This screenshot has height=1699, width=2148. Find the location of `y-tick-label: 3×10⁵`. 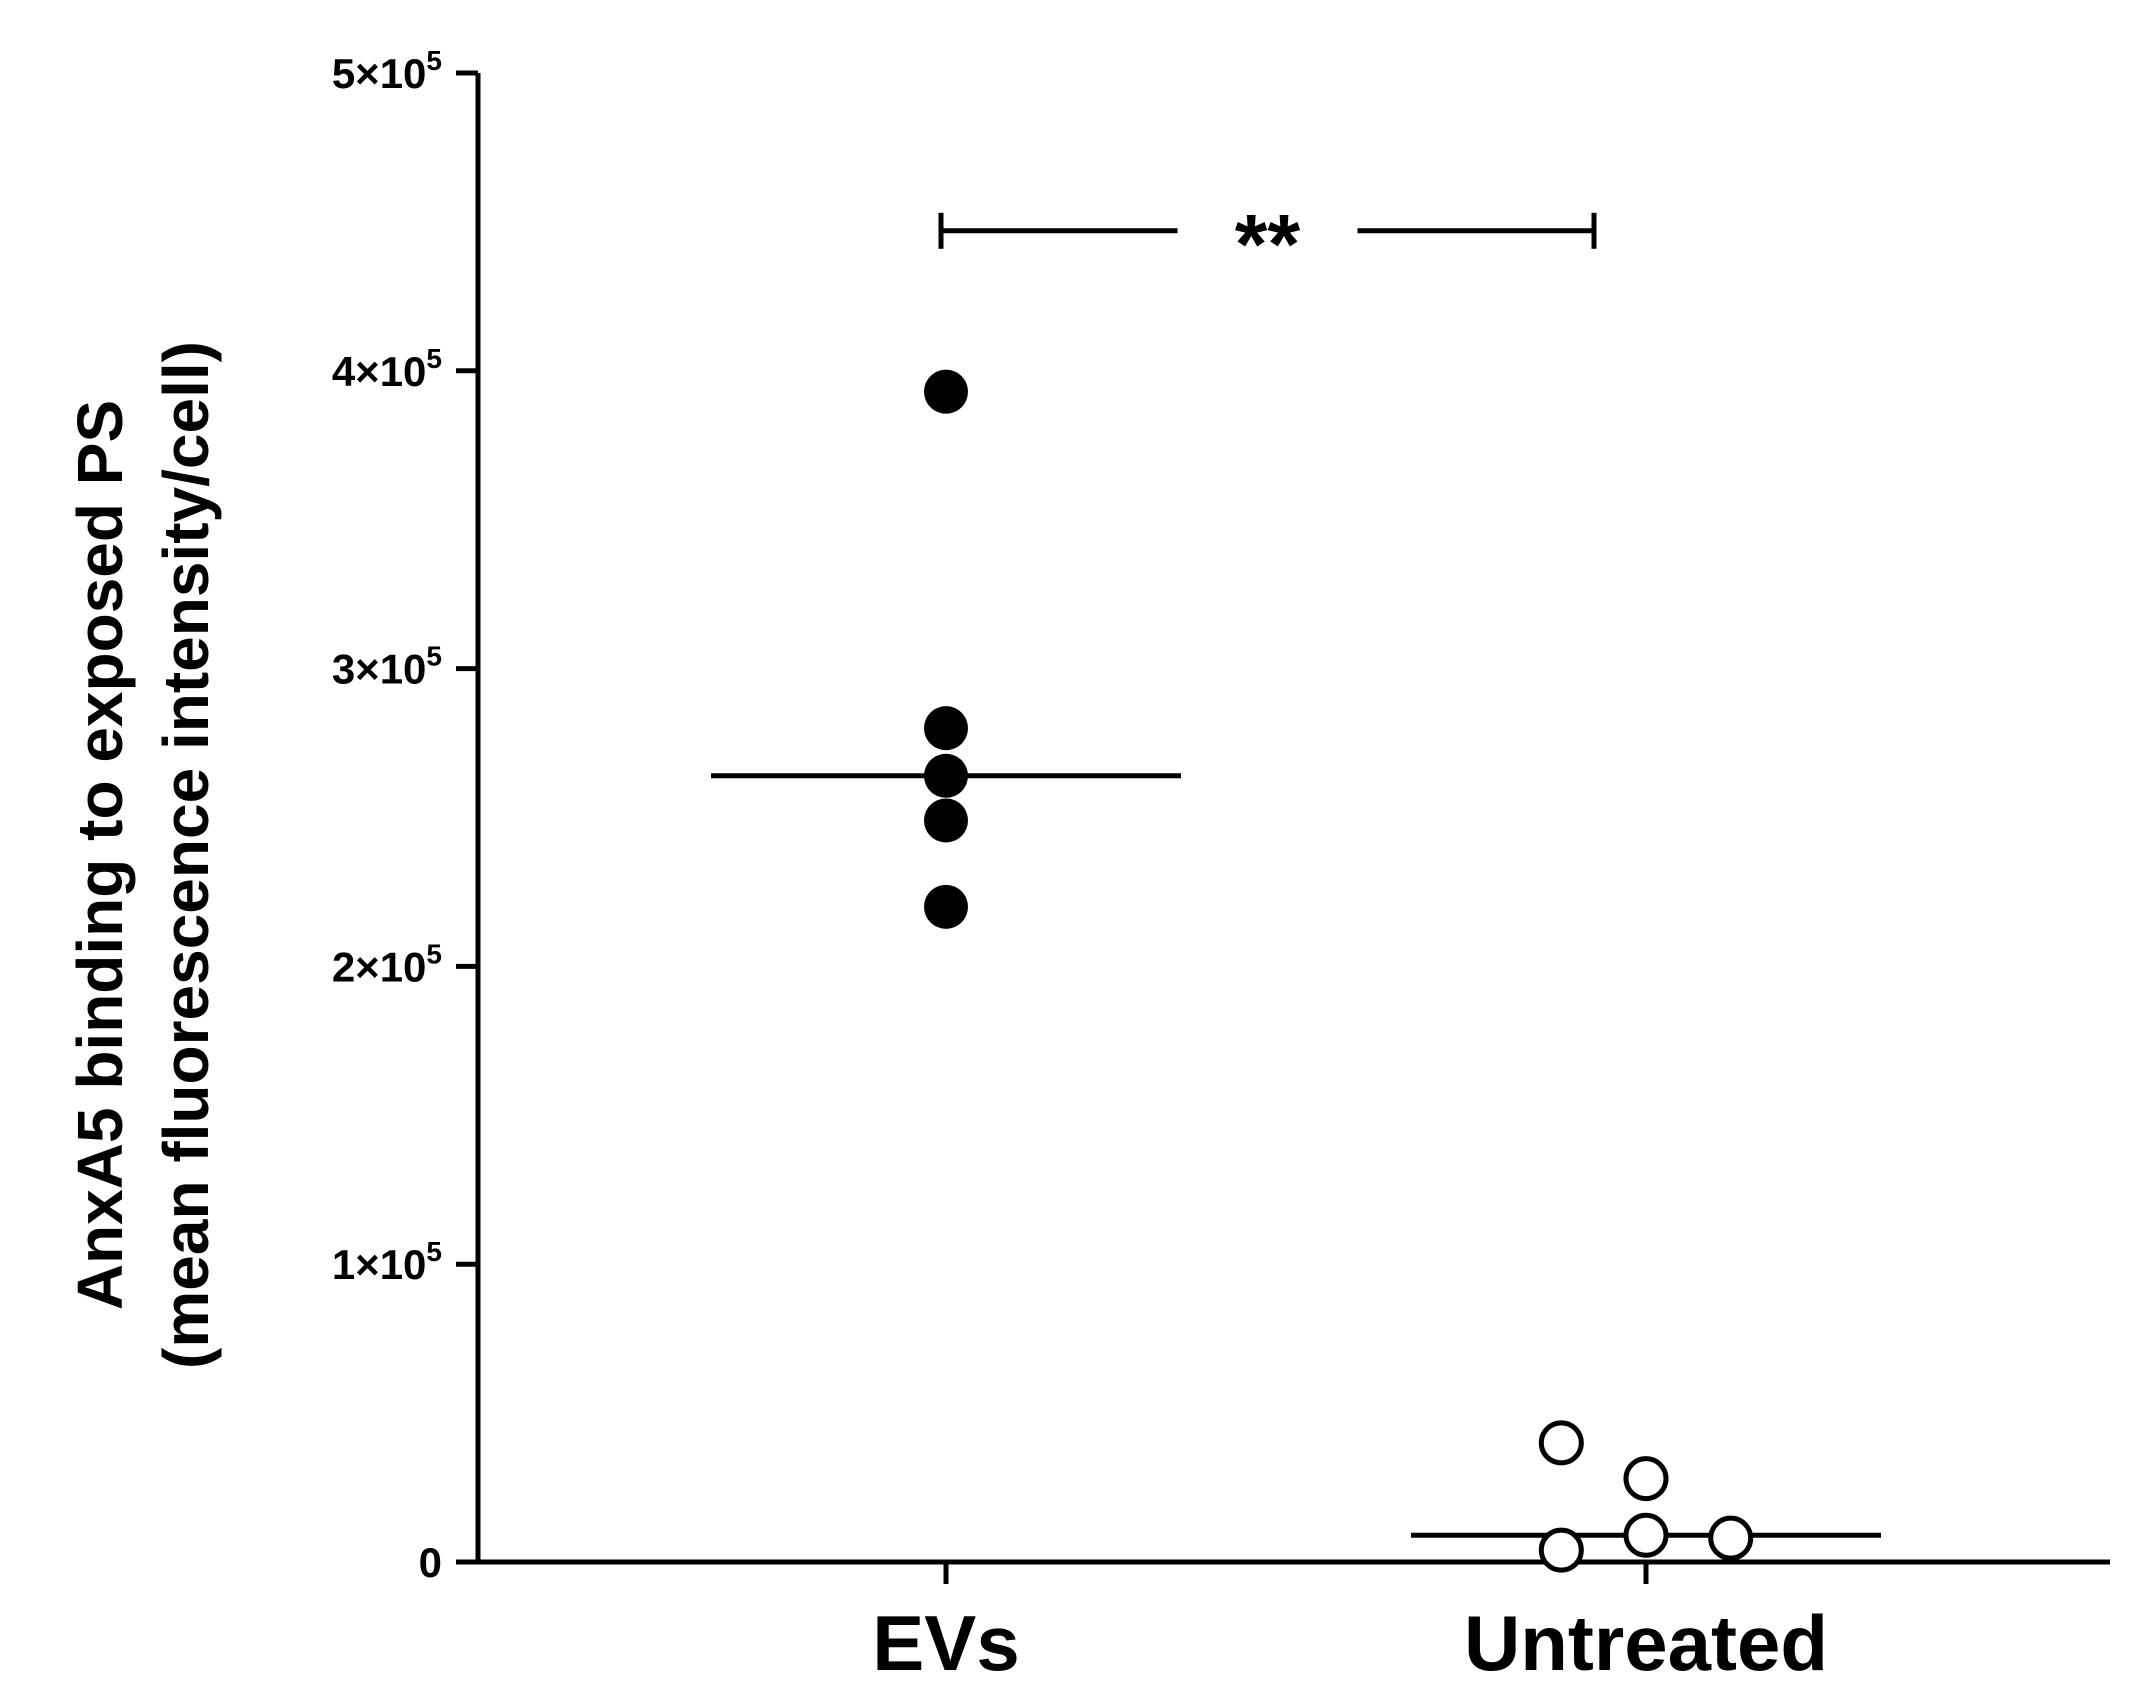

y-tick-label: 3×10⁵ is located at coordinates (387, 667).